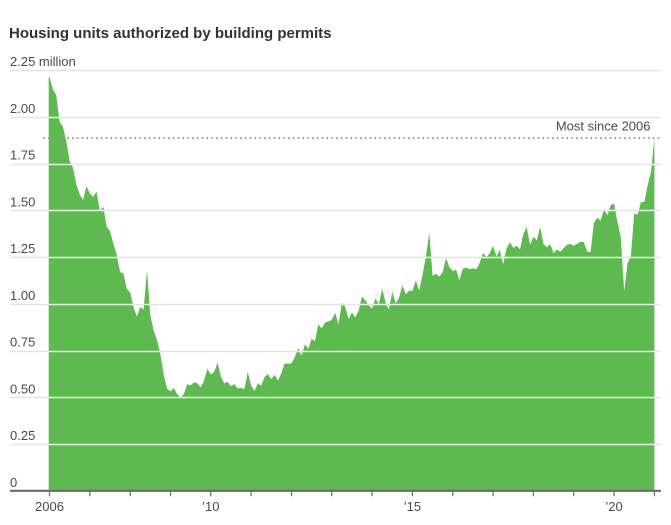 The image size is (671, 525). I want to click on svg-text: 2.00, so click(22, 108).